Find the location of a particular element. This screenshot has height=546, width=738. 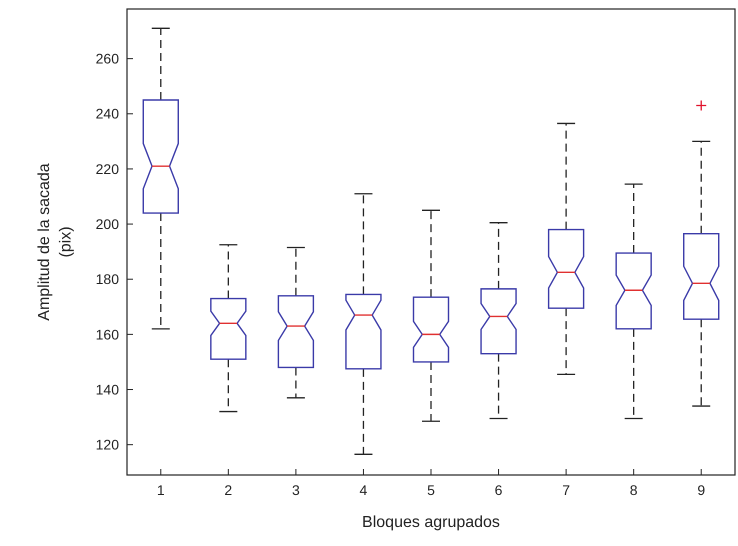

y-tick-label: 220 is located at coordinates (108, 168).